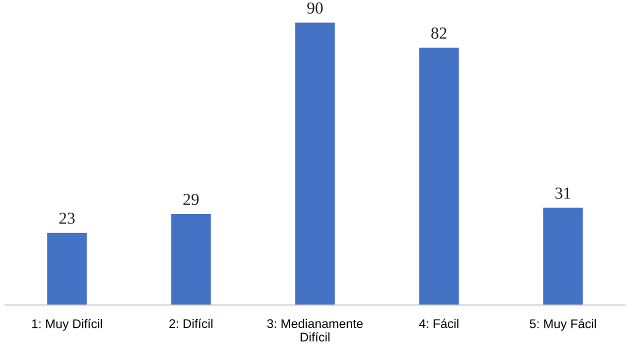 The image size is (627, 346). I want to click on x-tick-label: 2: Difícil, so click(190, 323).